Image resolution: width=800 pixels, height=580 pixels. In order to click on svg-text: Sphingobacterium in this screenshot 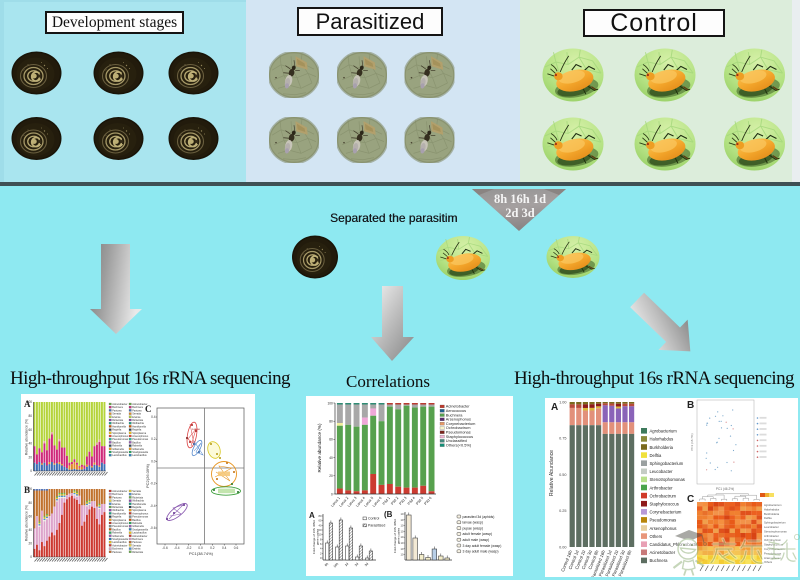, I will do `click(775, 523)`.